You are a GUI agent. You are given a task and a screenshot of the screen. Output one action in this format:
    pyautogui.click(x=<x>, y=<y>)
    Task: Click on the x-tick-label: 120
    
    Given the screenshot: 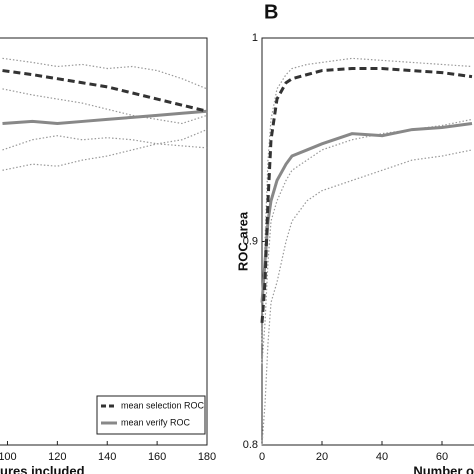 What is the action you would take?
    pyautogui.click(x=57, y=457)
    